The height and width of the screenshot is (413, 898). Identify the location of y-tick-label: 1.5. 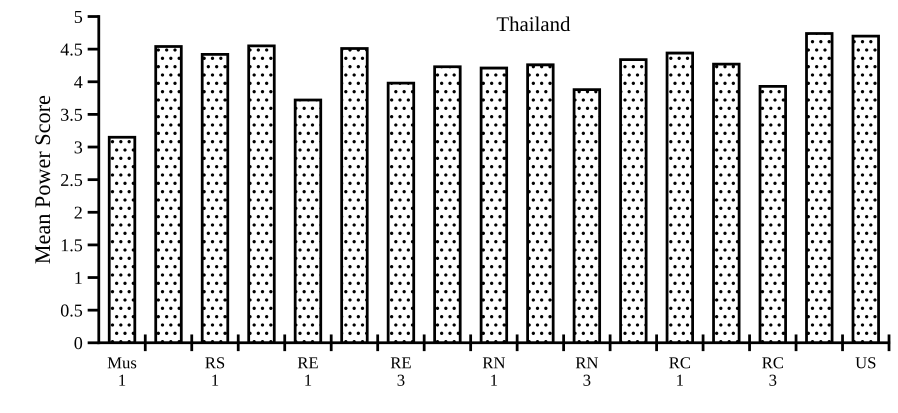
(72, 245).